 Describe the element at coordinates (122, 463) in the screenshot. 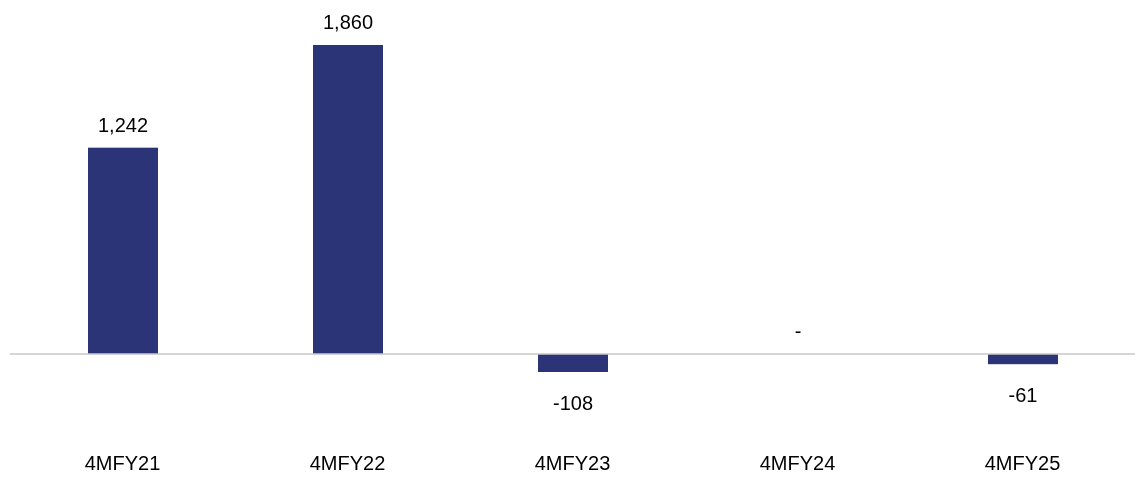

I see `x-tick-label: 4MFY21` at that location.